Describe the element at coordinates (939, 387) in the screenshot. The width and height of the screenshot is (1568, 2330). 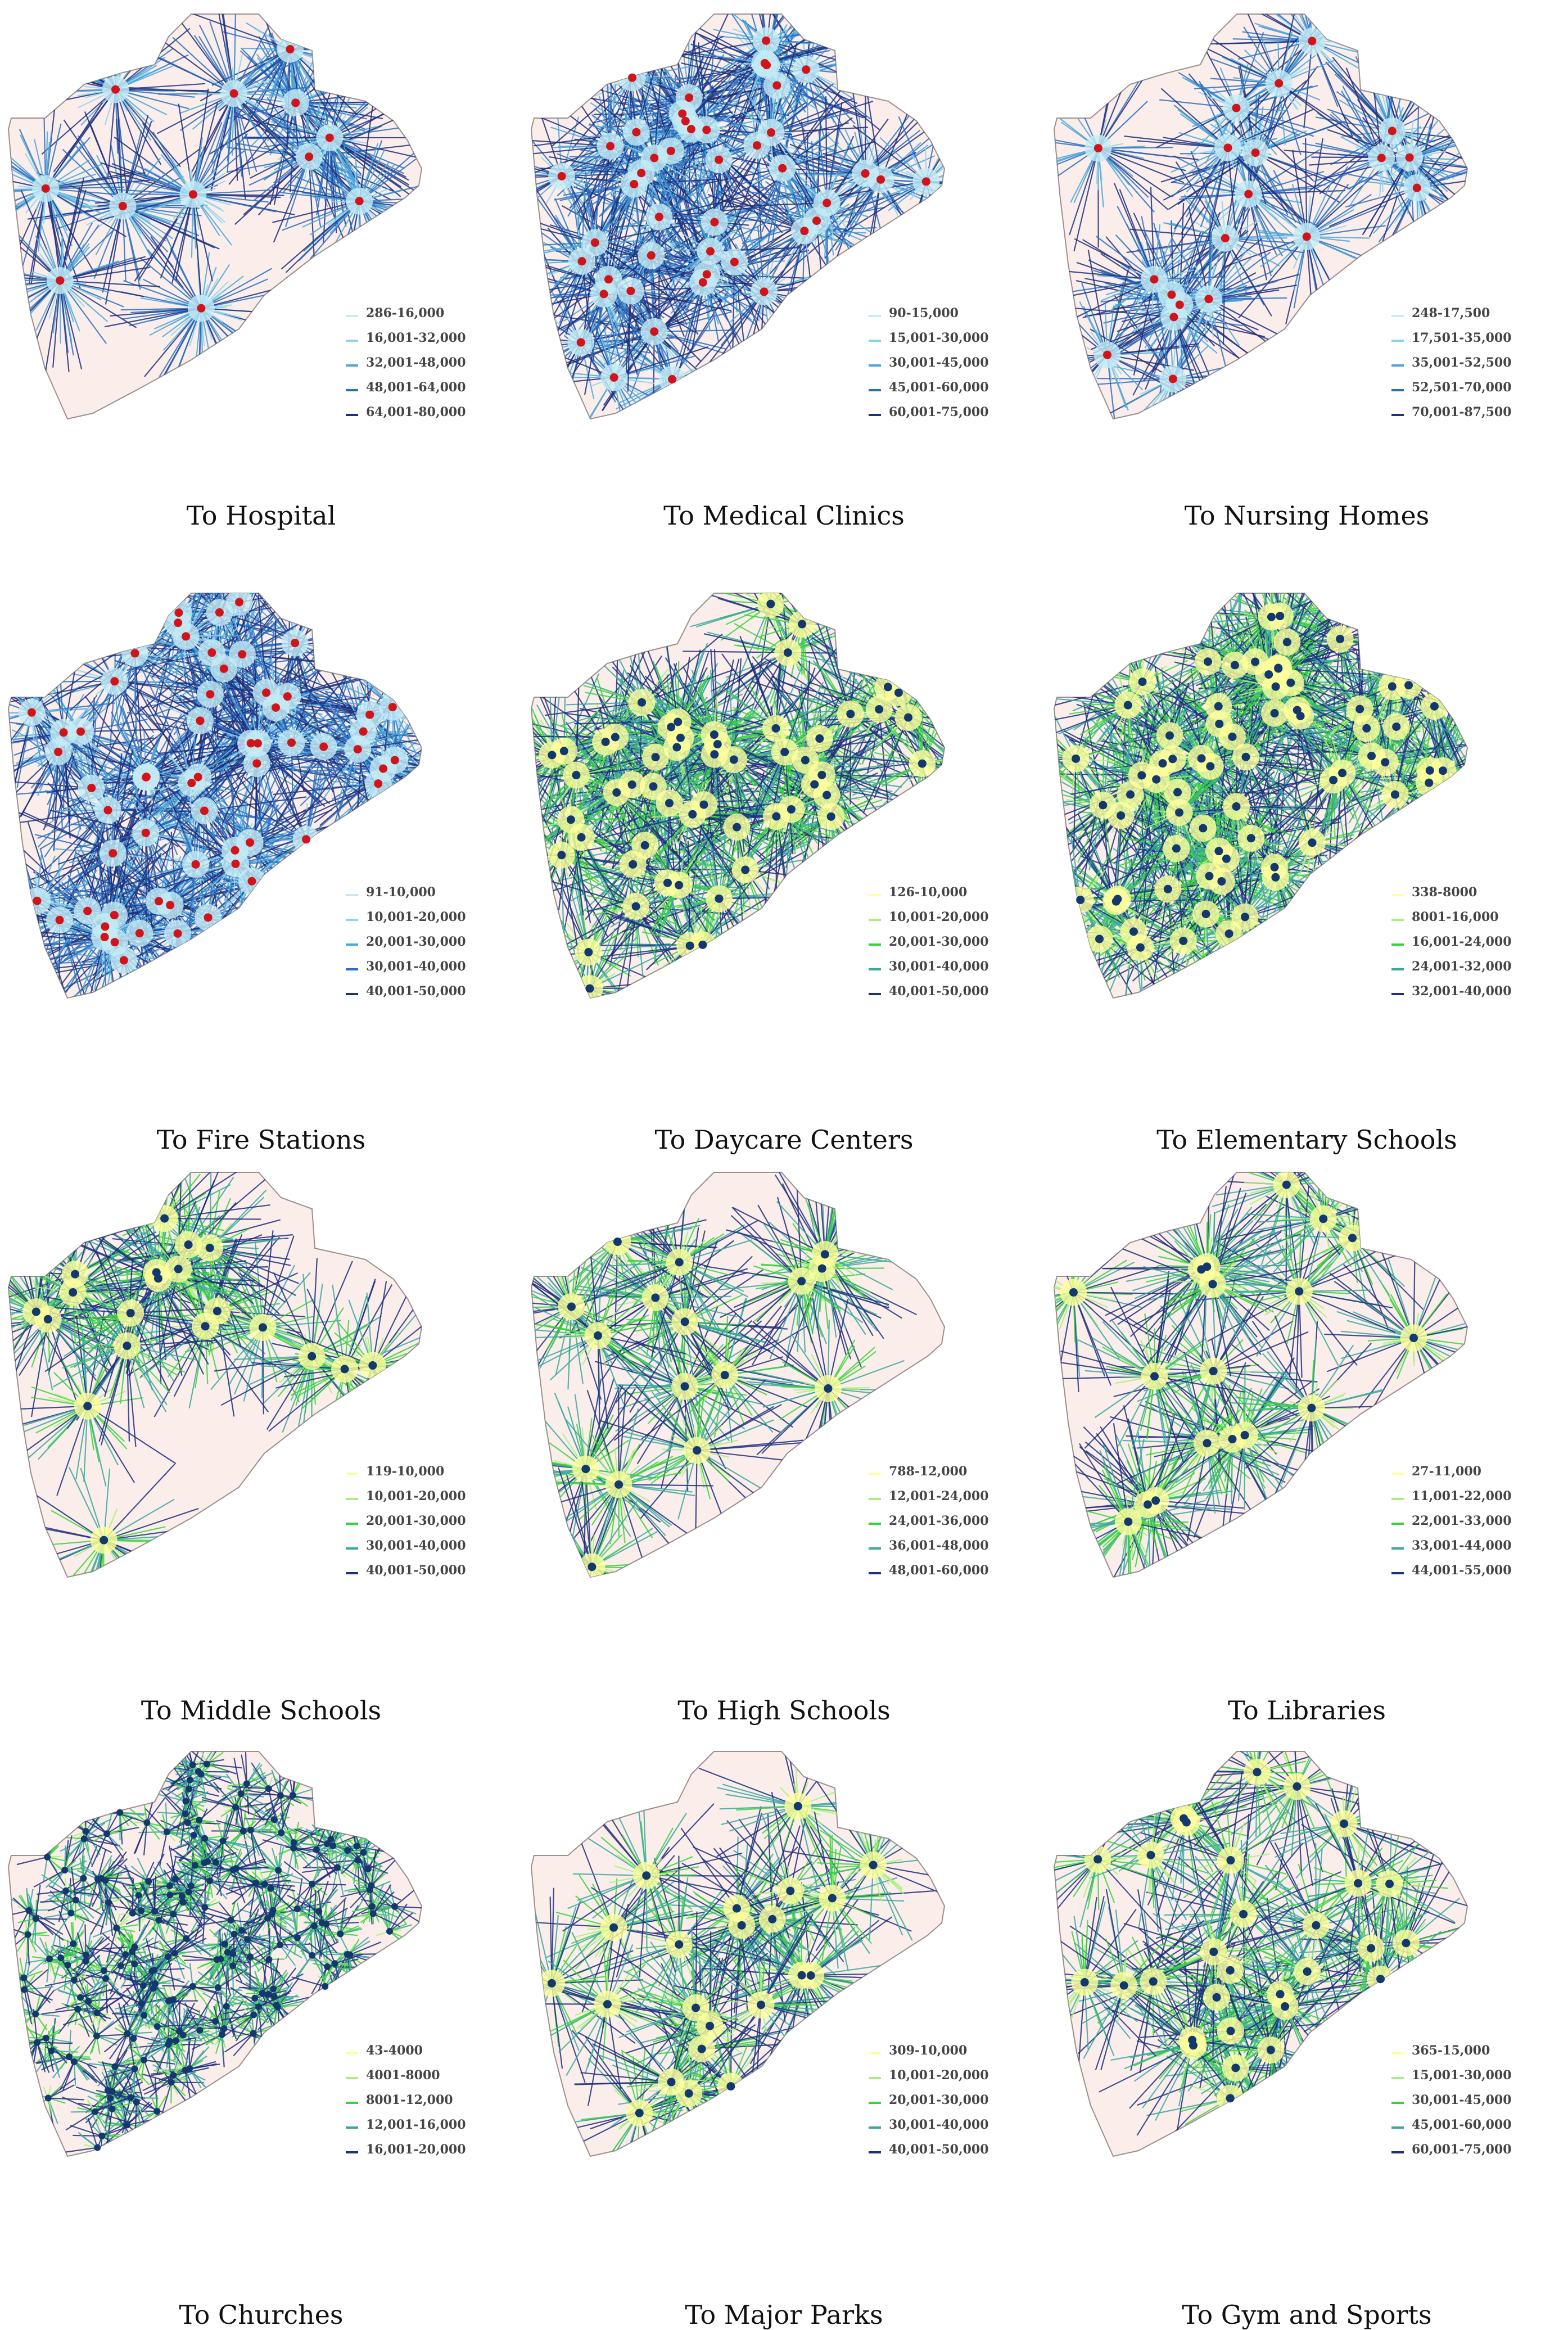
I see `legend-label: 45,001-60,000` at that location.